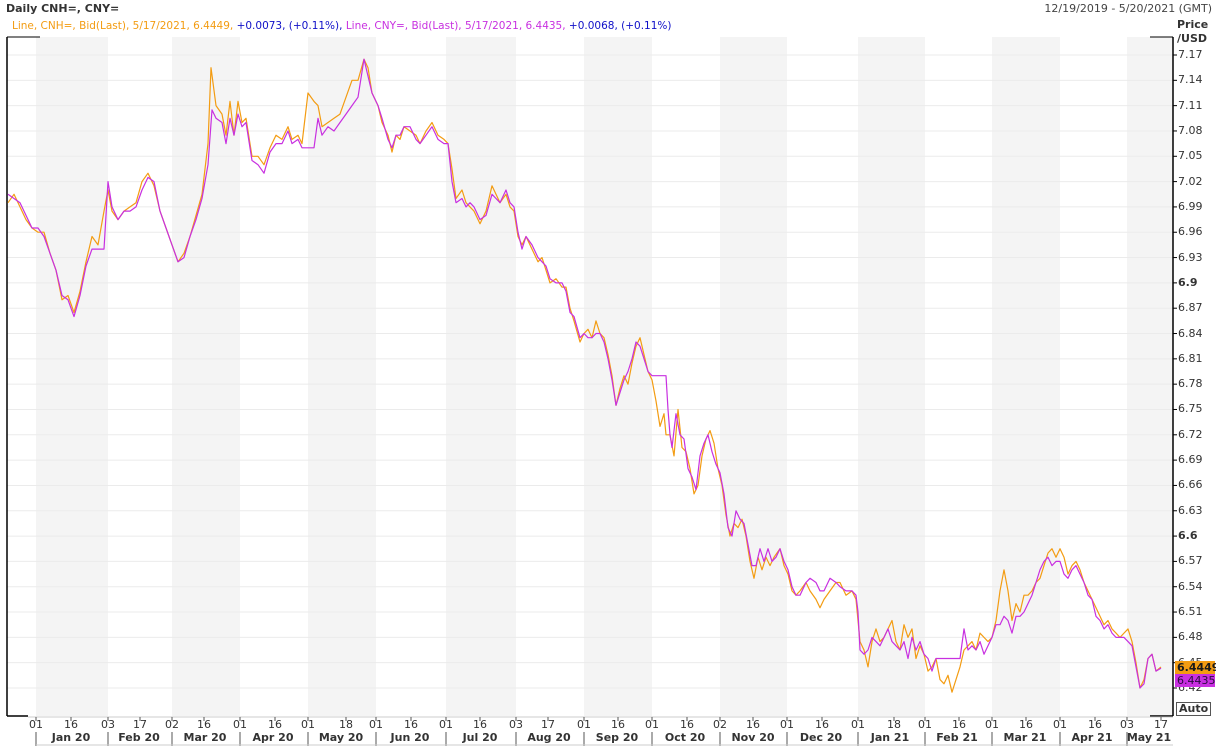 The width and height of the screenshot is (1216, 746). Describe the element at coordinates (1190, 156) in the screenshot. I see `y-tick-label: 7.05` at that location.